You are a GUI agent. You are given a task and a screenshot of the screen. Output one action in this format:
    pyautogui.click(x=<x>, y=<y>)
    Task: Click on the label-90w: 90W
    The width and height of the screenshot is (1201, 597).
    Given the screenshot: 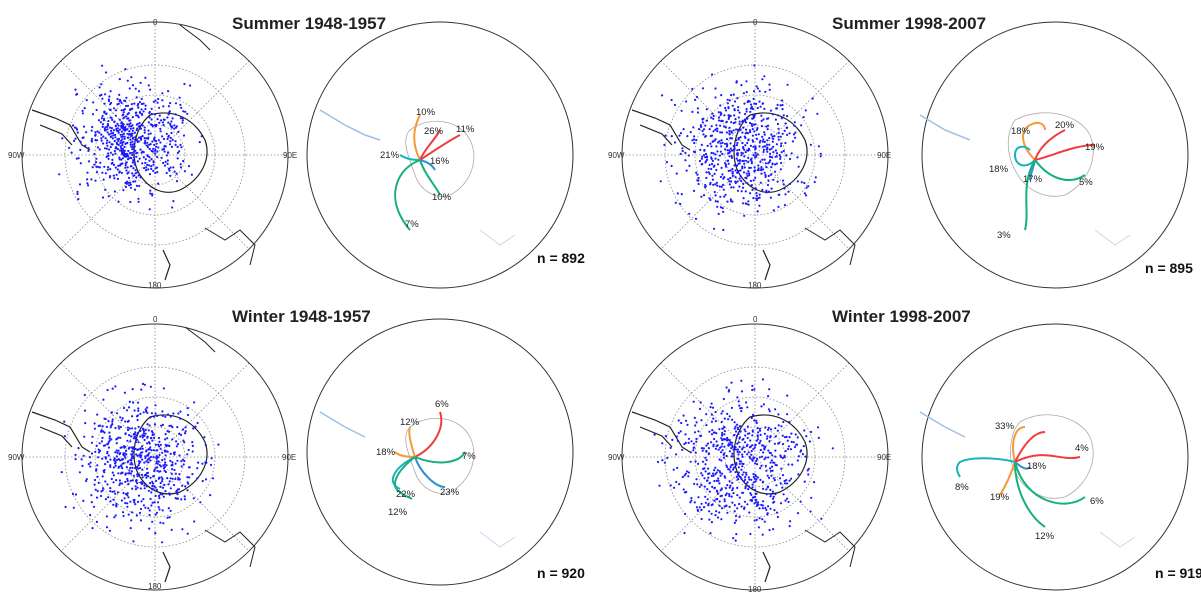 What is the action you would take?
    pyautogui.click(x=616, y=457)
    